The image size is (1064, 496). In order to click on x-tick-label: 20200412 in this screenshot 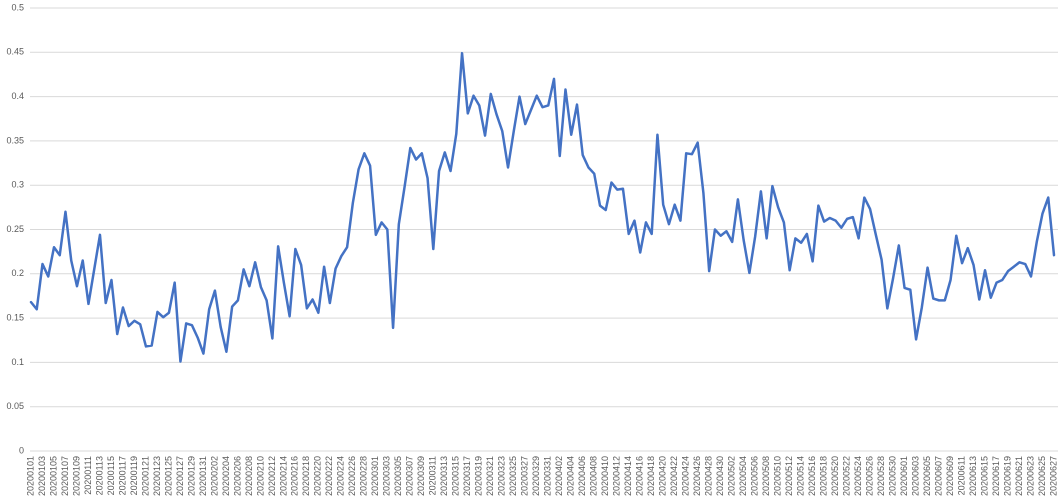, I will do `click(617, 476)`.